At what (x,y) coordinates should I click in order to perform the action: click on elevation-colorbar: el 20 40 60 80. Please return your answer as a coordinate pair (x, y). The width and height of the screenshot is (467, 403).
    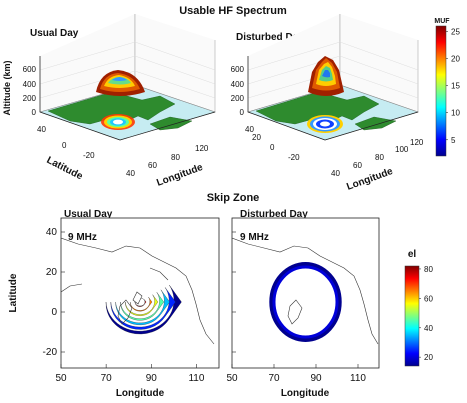
    Looking at the image, I should click on (418, 308).